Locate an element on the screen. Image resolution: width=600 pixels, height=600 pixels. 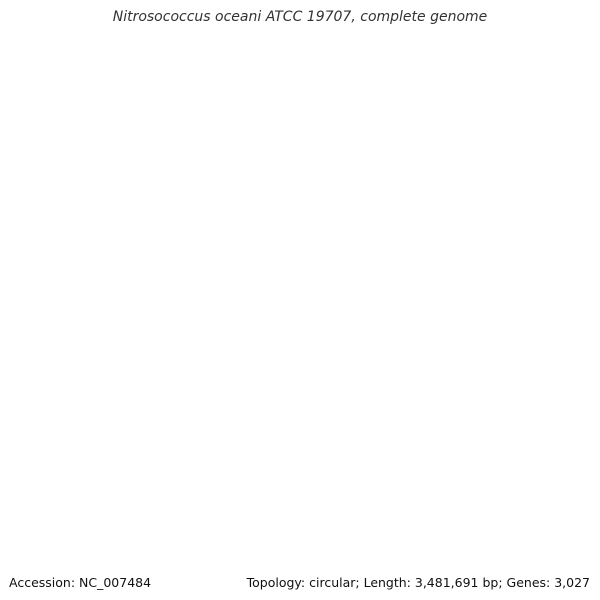
accession-text: Accession: NC_007484 is located at coordinates (80, 582).